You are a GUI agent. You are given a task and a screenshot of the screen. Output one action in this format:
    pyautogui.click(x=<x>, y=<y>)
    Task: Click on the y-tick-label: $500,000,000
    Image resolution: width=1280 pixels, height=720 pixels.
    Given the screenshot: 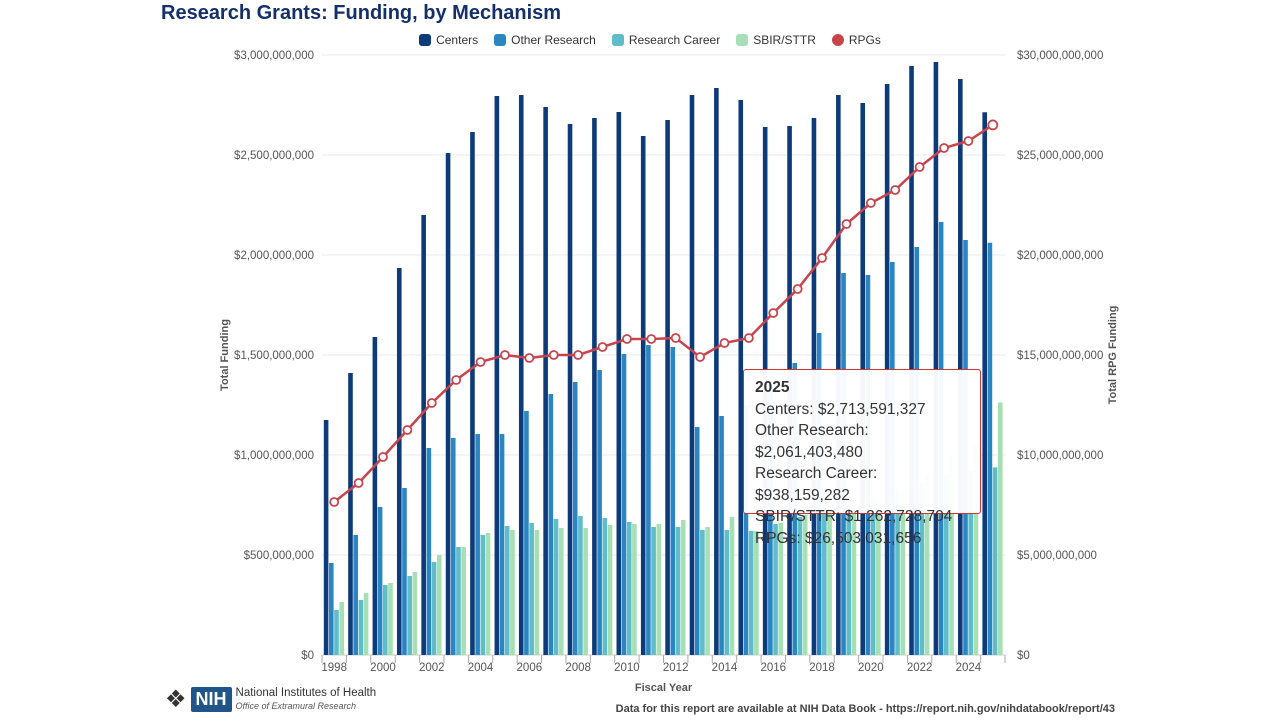 What is the action you would take?
    pyautogui.click(x=279, y=556)
    